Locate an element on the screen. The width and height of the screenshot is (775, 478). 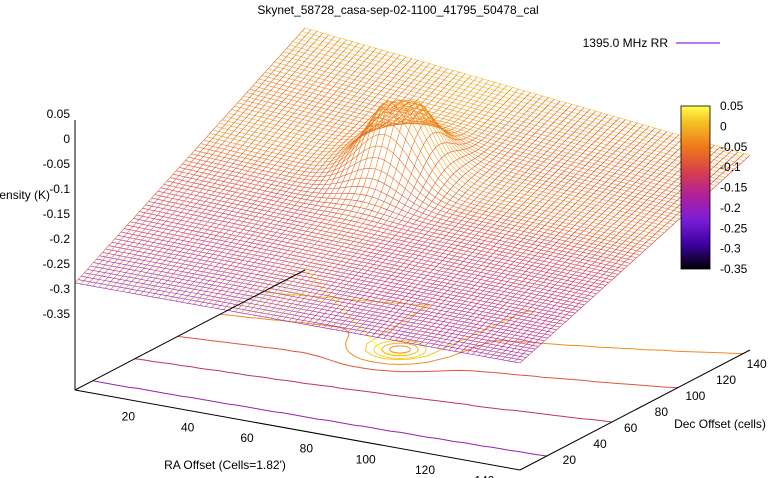
colorbar-tick-label: 0.05 is located at coordinates (732, 106).